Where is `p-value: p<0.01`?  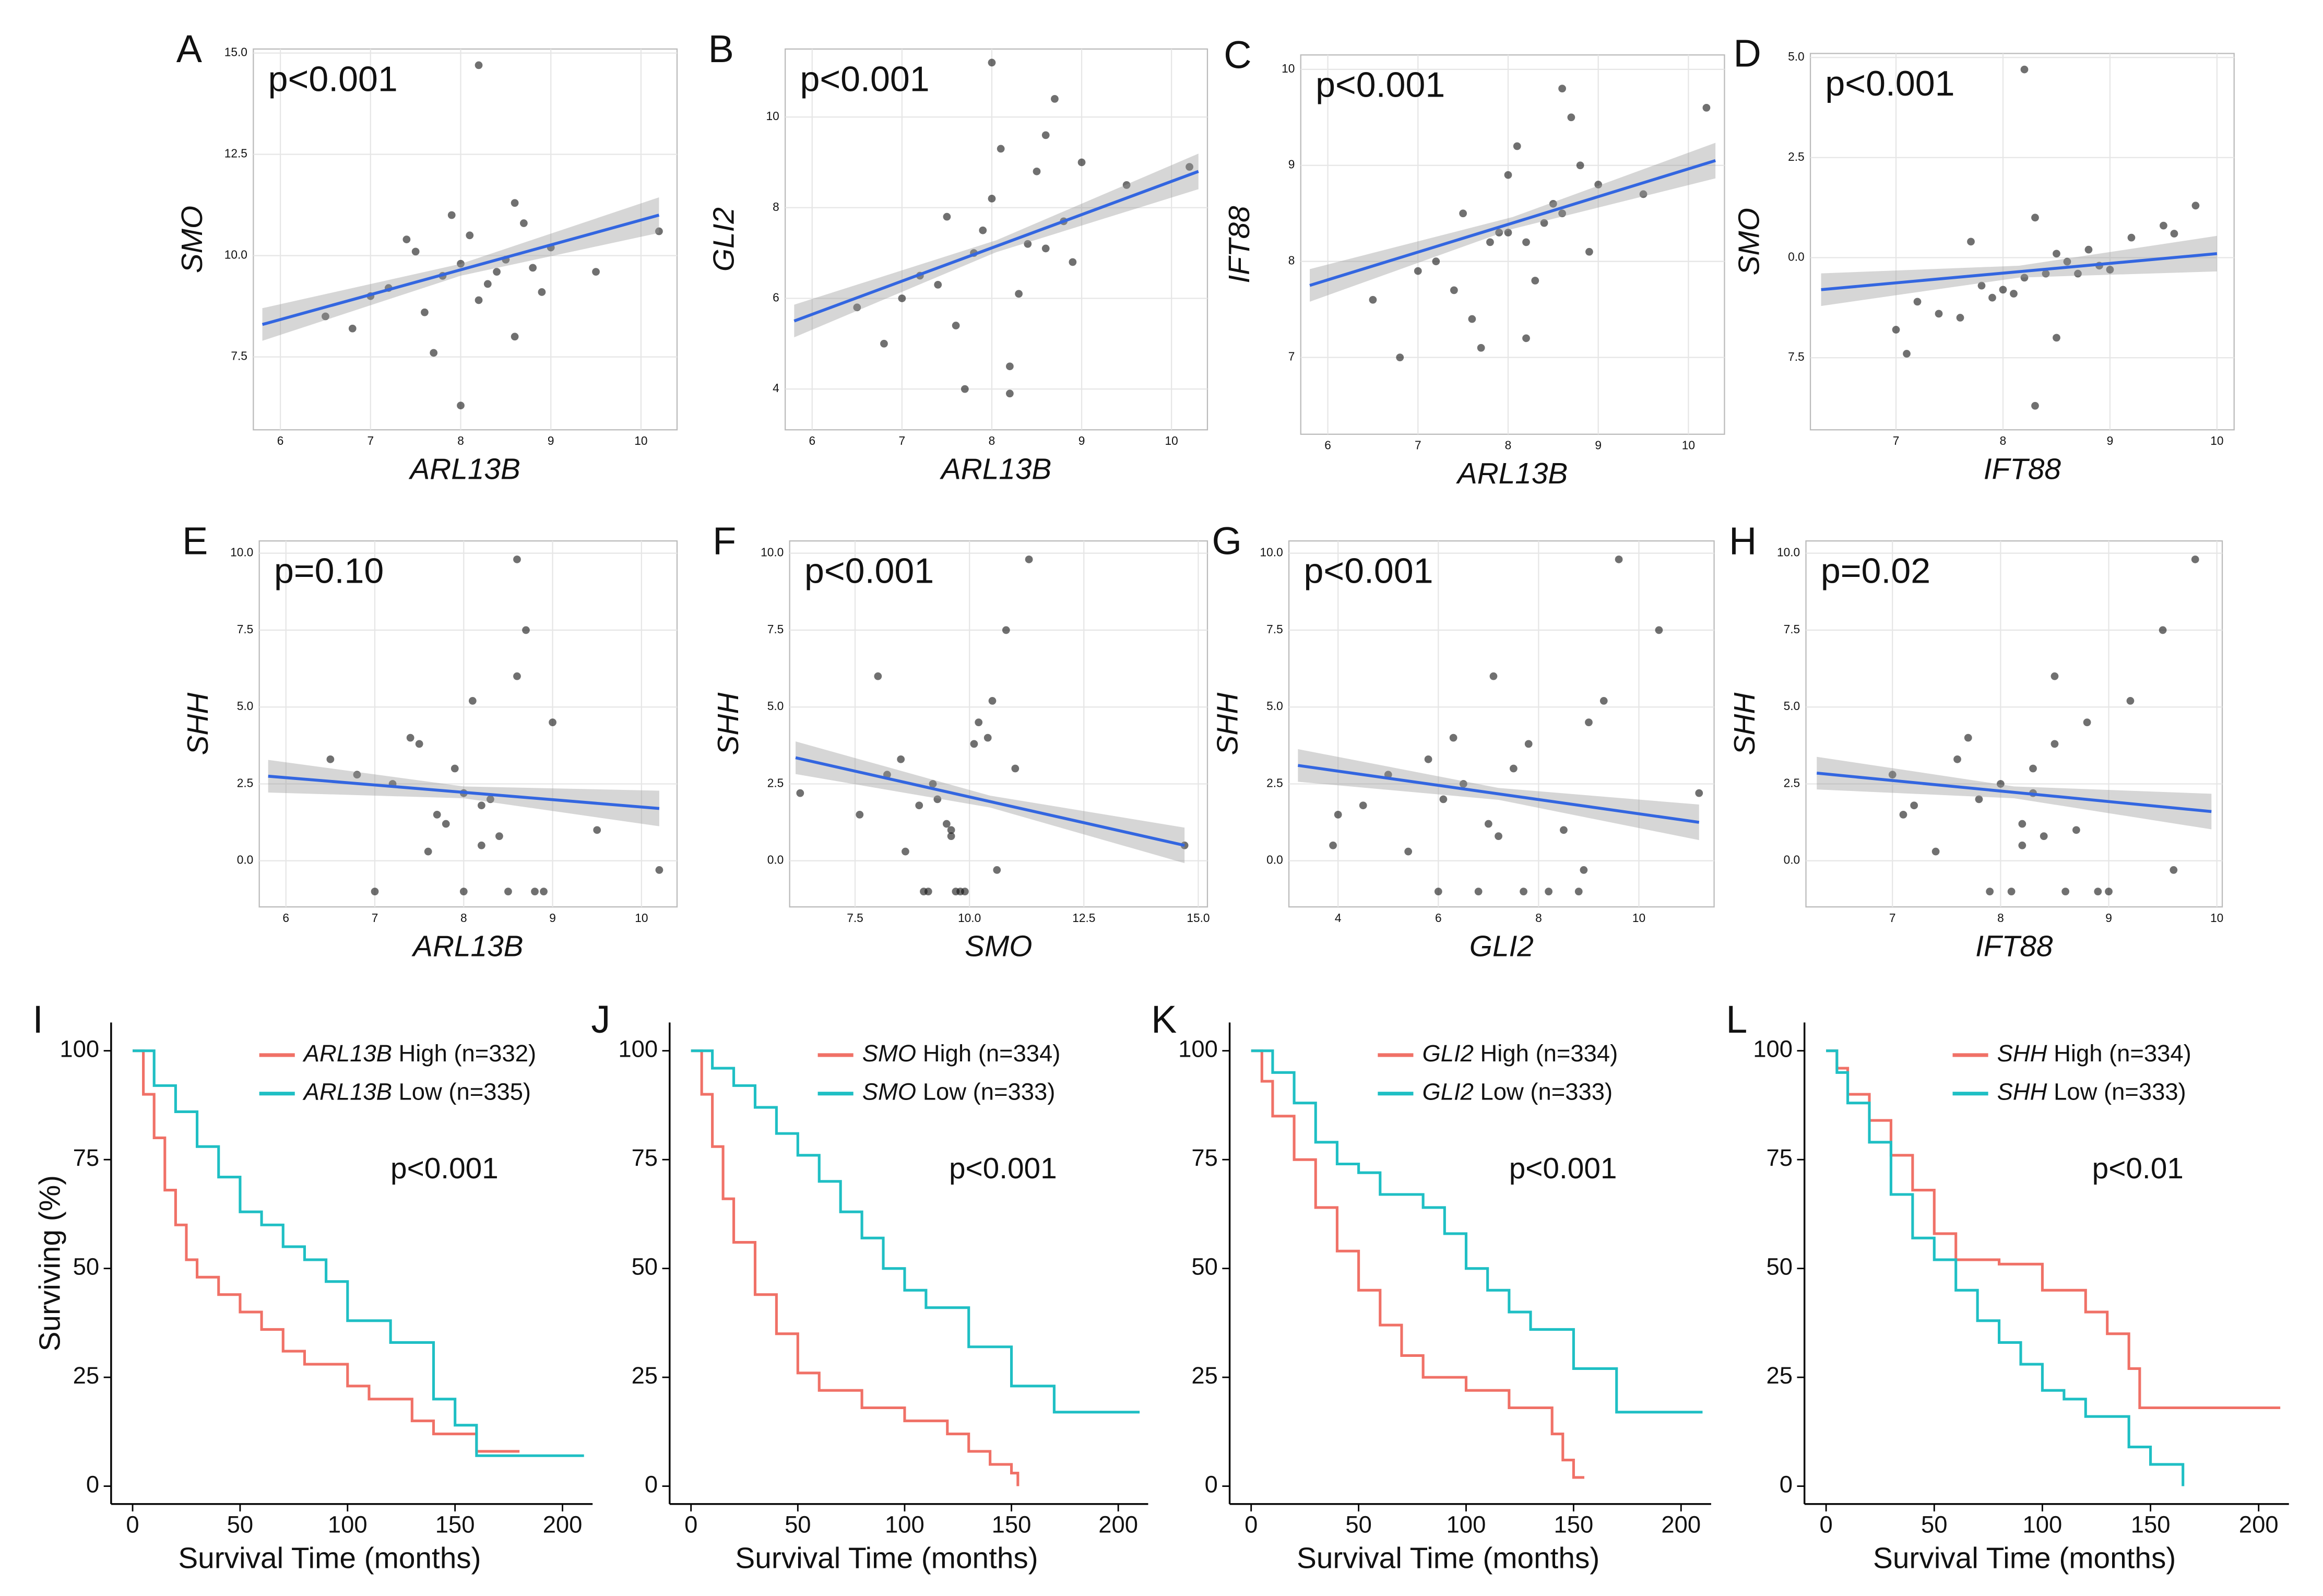 p-value: p<0.01 is located at coordinates (2138, 1168).